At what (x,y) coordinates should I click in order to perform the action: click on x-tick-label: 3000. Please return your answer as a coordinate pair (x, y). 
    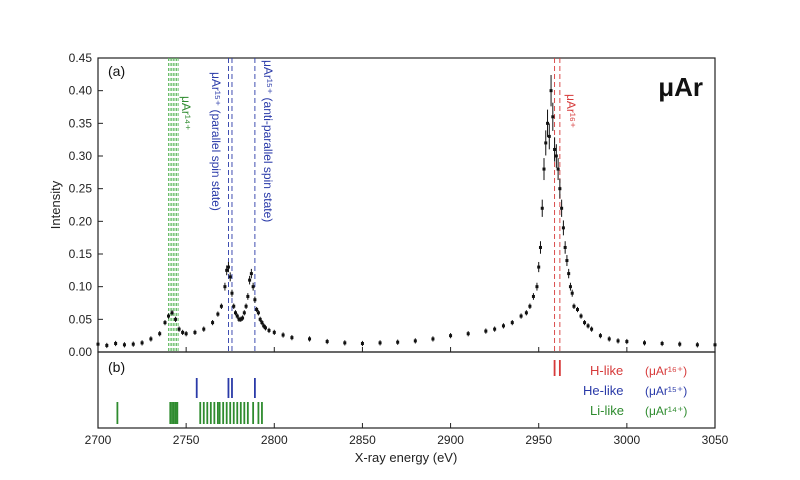
    Looking at the image, I should click on (627, 440).